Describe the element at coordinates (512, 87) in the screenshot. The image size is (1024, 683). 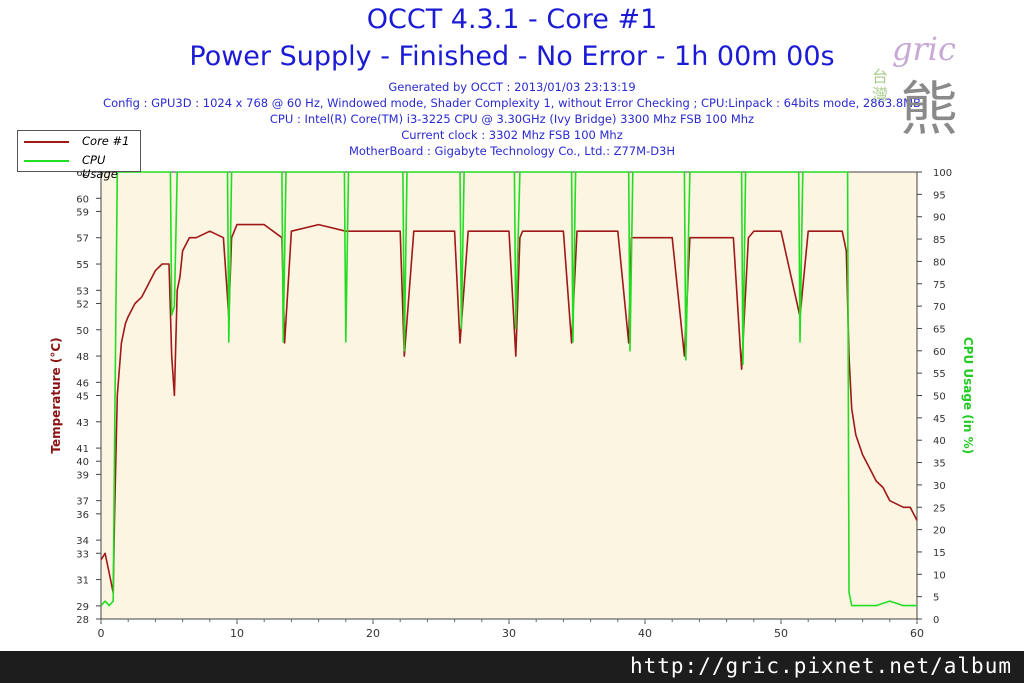
I see `info-generated: Generated by OCCT : 2013/01/03 23:13:19` at that location.